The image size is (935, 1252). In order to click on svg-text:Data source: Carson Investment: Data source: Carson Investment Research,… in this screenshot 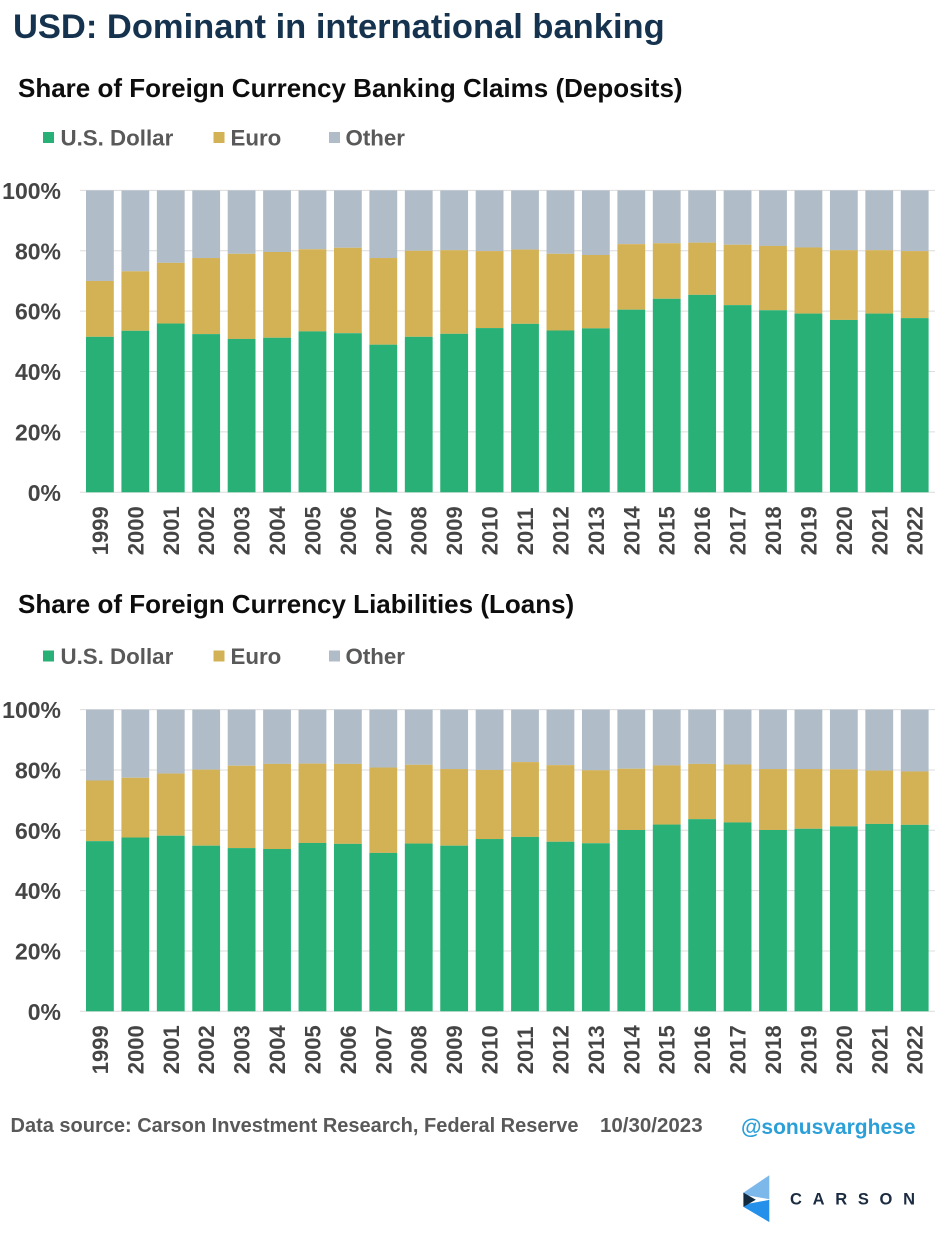, I will do `click(295, 1126)`.